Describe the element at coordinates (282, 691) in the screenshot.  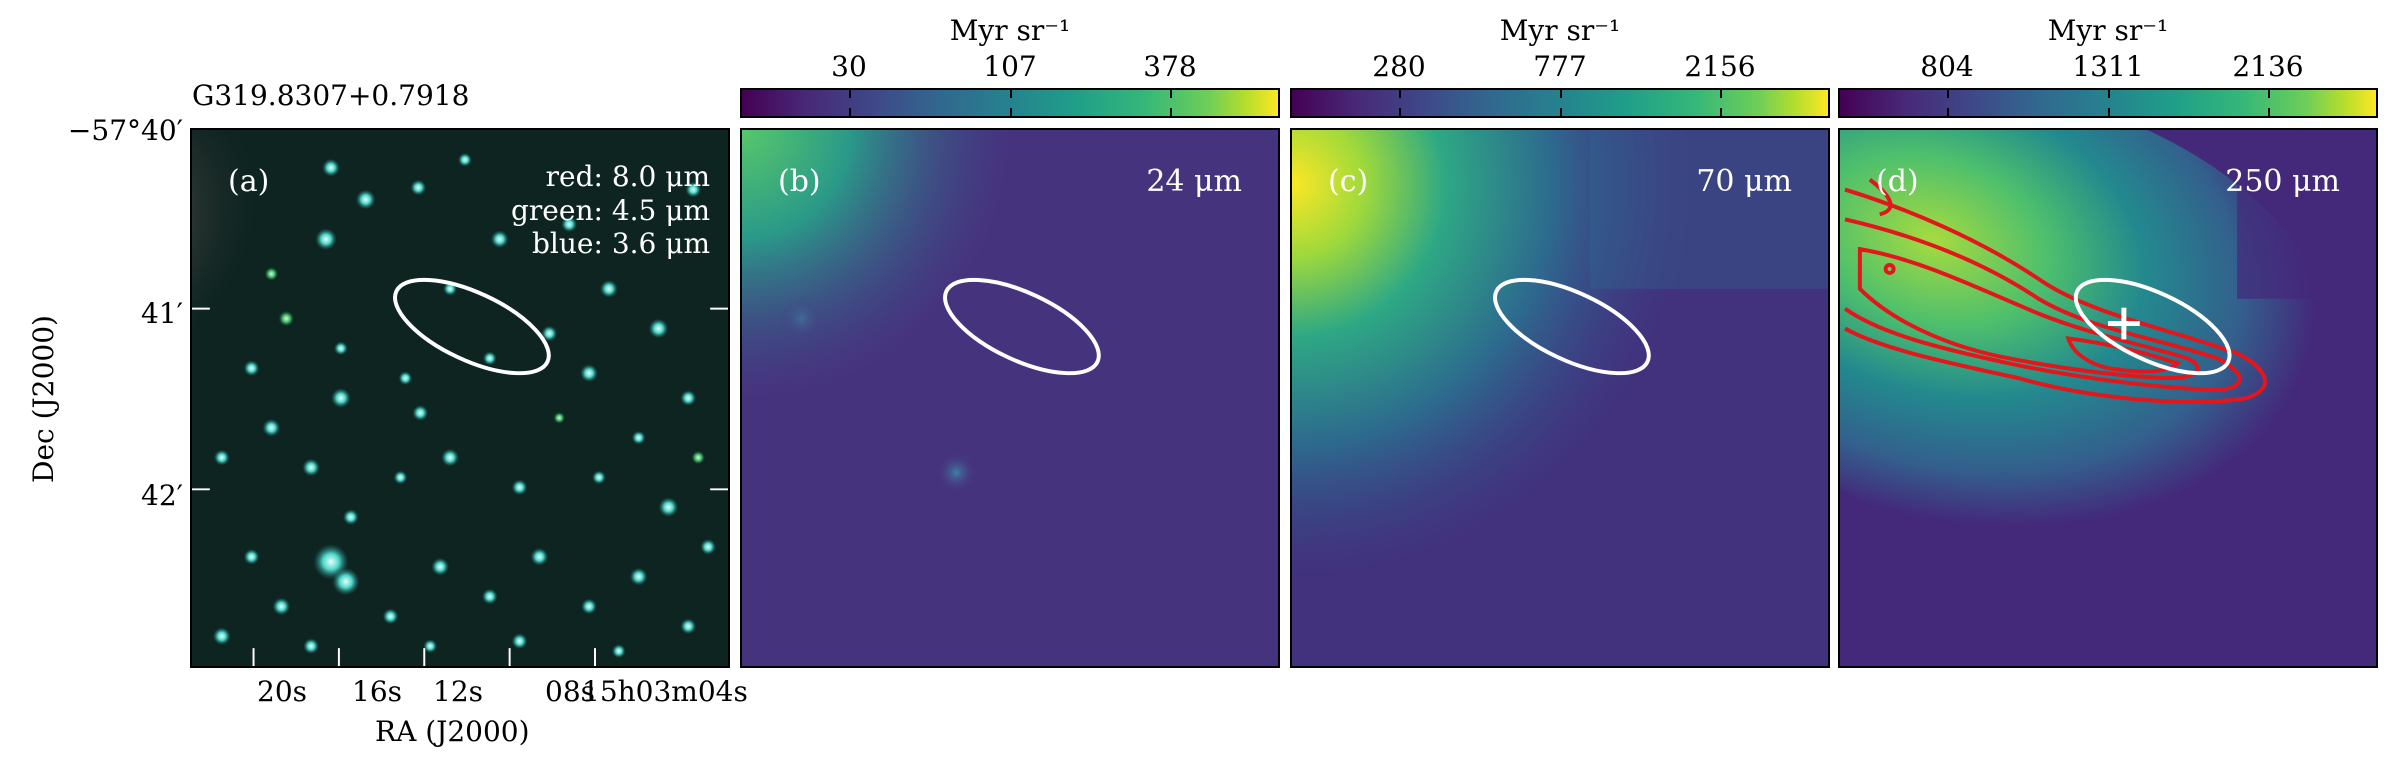
I see `ra-tick-label: 20s` at that location.